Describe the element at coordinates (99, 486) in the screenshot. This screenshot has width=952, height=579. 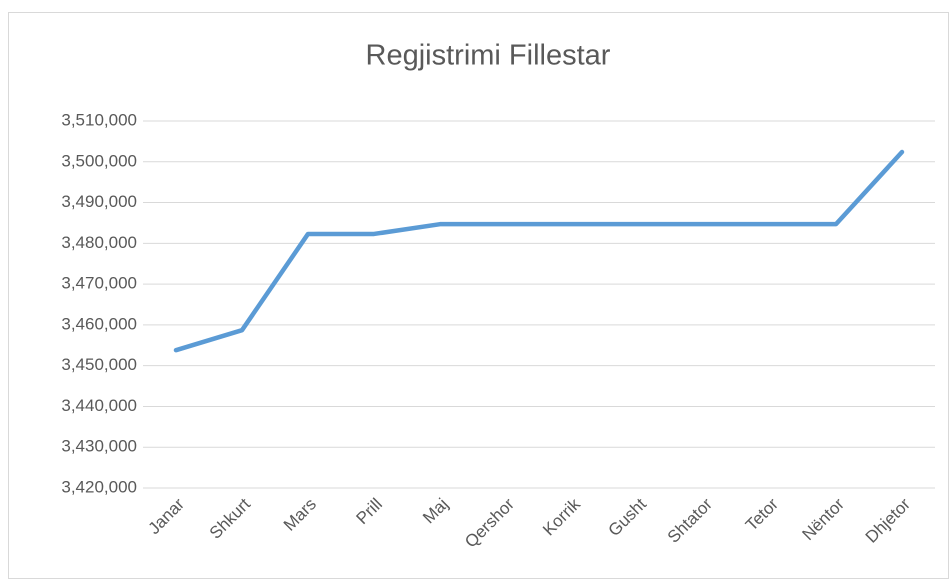
I see `y-tick-label: 3,420,000` at that location.